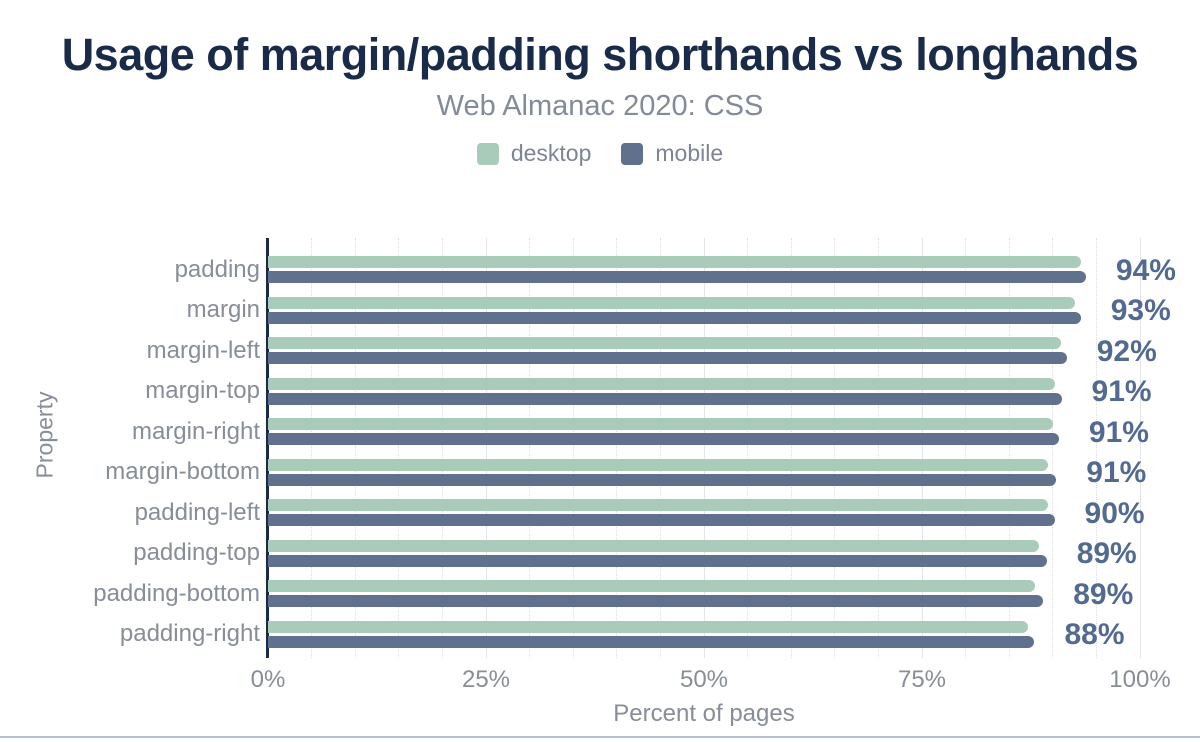 This screenshot has height=742, width=1200. Describe the element at coordinates (689, 153) in the screenshot. I see `legend-label-mobile: mobile` at that location.